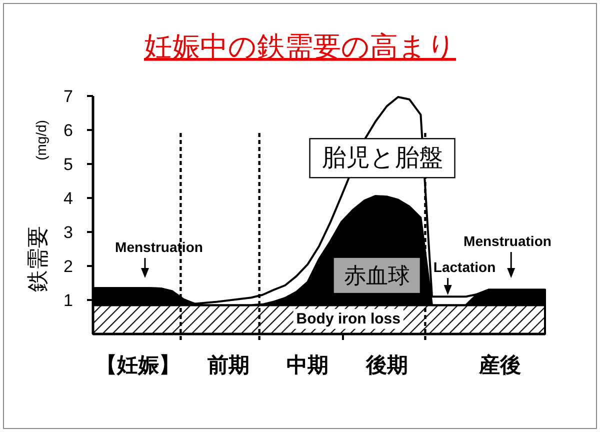  I want to click on y-tick-label: 3, so click(68, 232).